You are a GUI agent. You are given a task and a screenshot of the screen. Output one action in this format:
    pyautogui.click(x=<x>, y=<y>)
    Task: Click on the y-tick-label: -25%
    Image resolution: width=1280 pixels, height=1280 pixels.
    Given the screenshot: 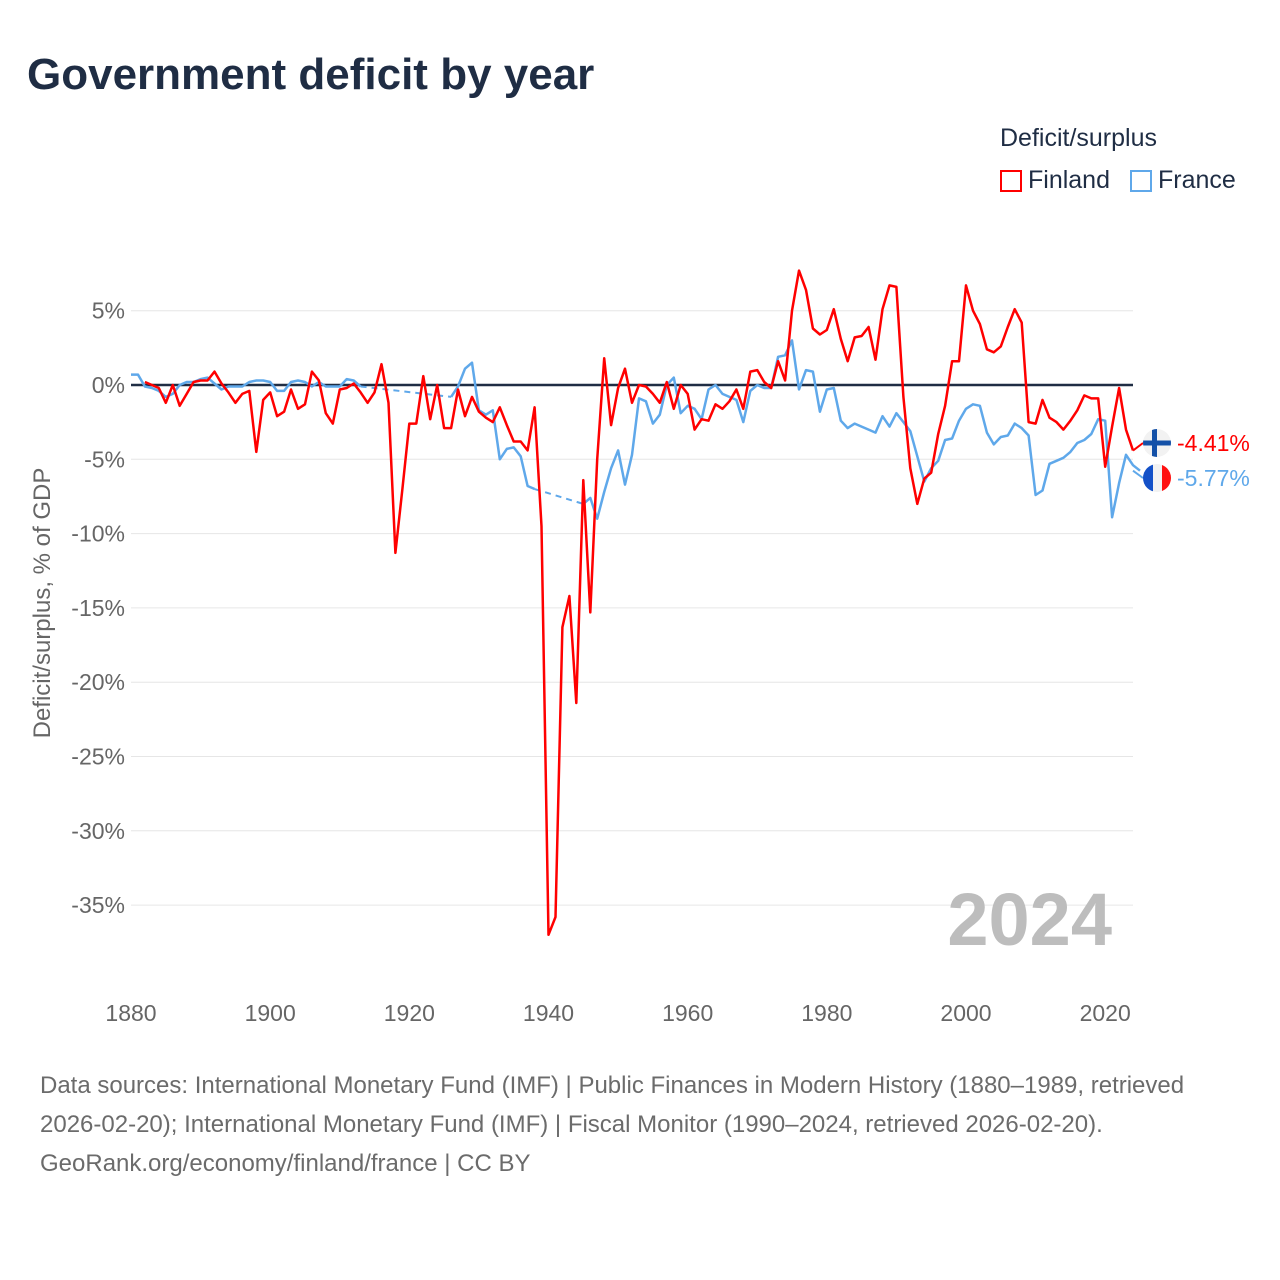 What is the action you would take?
    pyautogui.click(x=98, y=757)
    